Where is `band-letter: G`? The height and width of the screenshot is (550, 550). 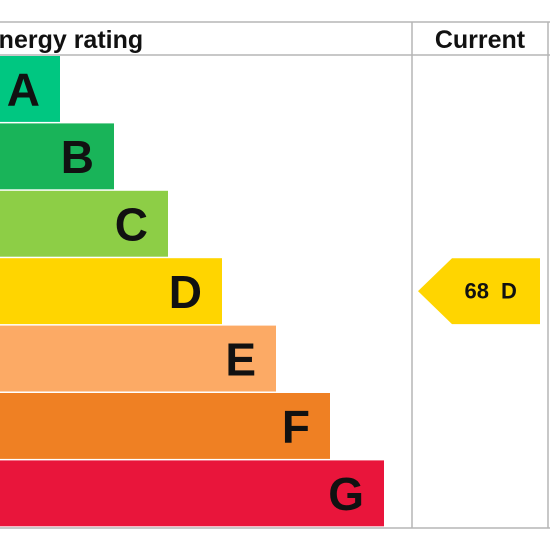 band-letter: G is located at coordinates (346, 494).